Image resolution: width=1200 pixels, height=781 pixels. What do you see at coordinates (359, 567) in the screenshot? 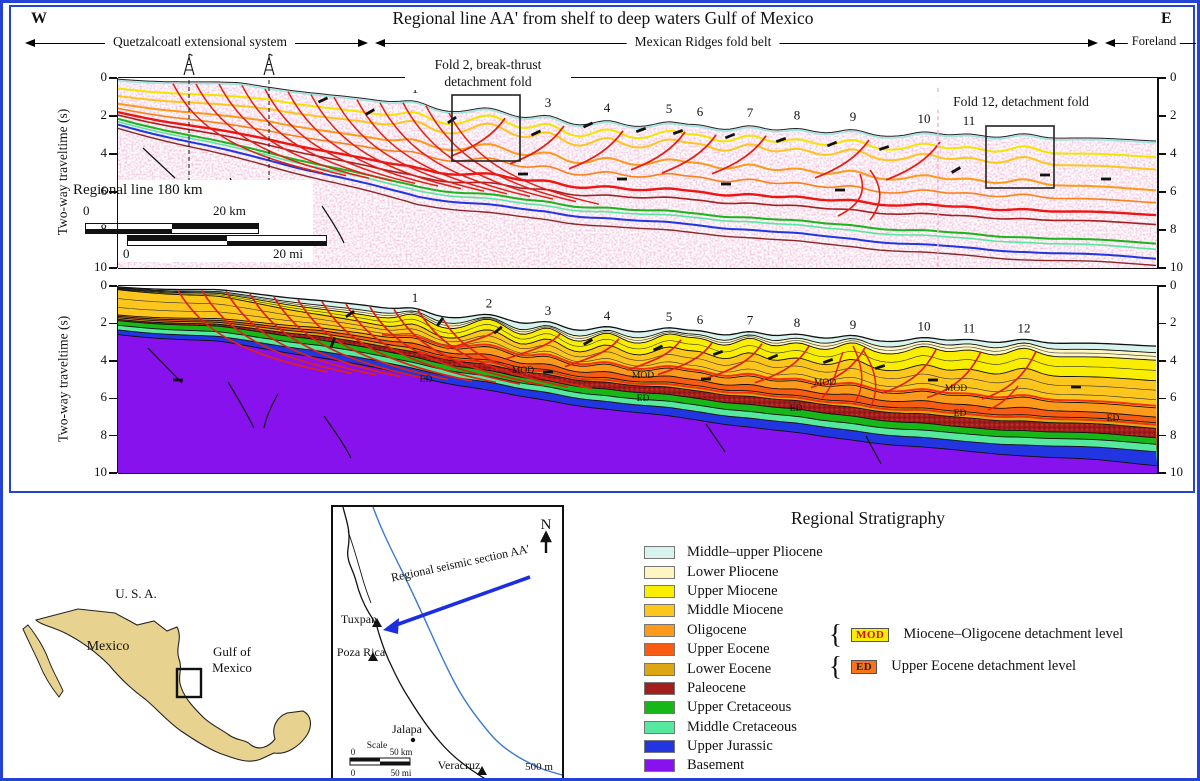
I see `lagoon-barrier` at bounding box center [359, 567].